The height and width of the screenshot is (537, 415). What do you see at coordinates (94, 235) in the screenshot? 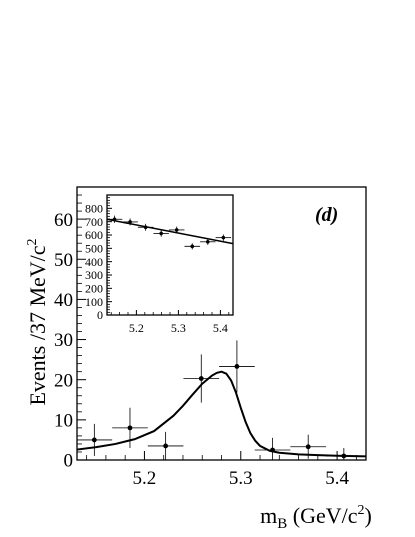
I see `inset-y-tick-label: 600` at bounding box center [94, 235].